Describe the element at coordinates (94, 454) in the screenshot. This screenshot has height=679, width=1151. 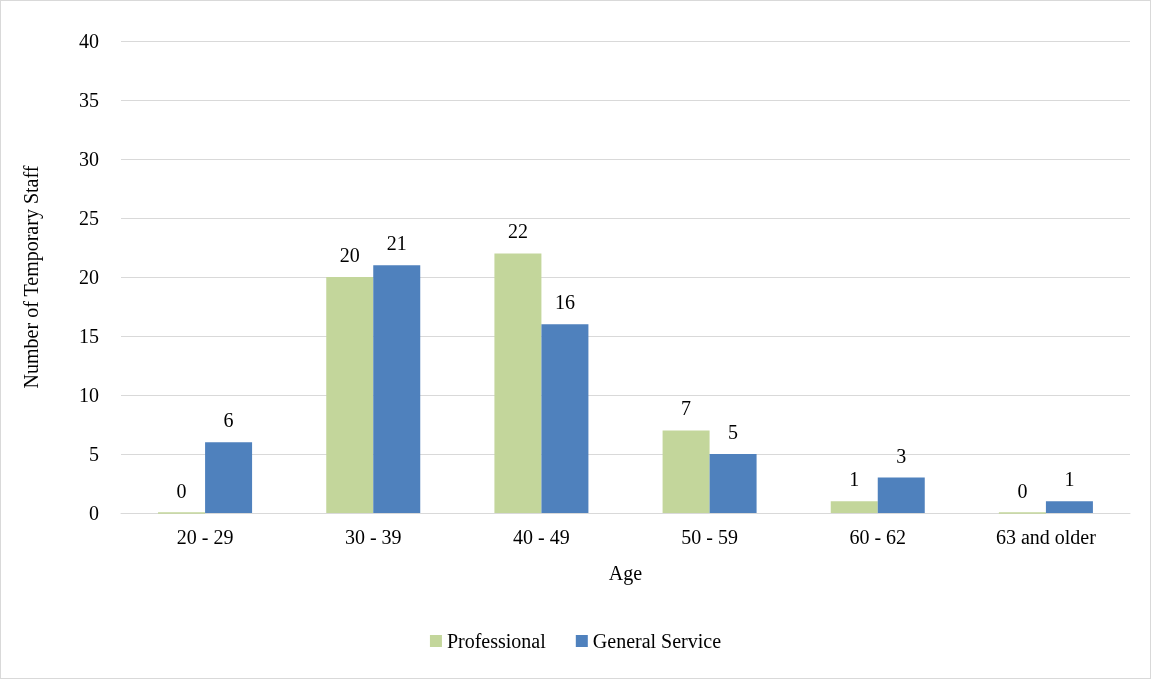
I see `y-tick-label: 5` at that location.